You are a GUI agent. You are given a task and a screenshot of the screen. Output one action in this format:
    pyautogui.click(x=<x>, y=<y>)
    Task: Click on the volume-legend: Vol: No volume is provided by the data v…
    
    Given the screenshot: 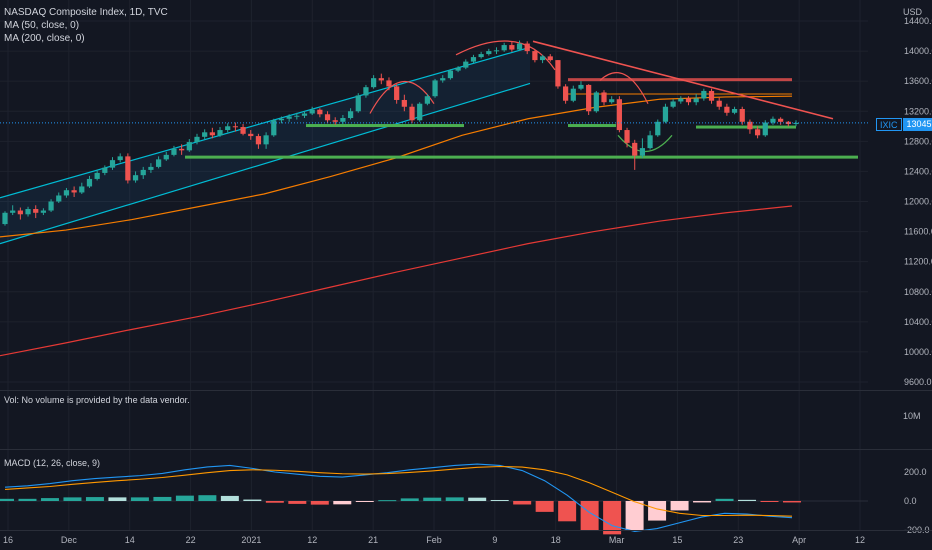 What is the action you would take?
    pyautogui.click(x=97, y=400)
    